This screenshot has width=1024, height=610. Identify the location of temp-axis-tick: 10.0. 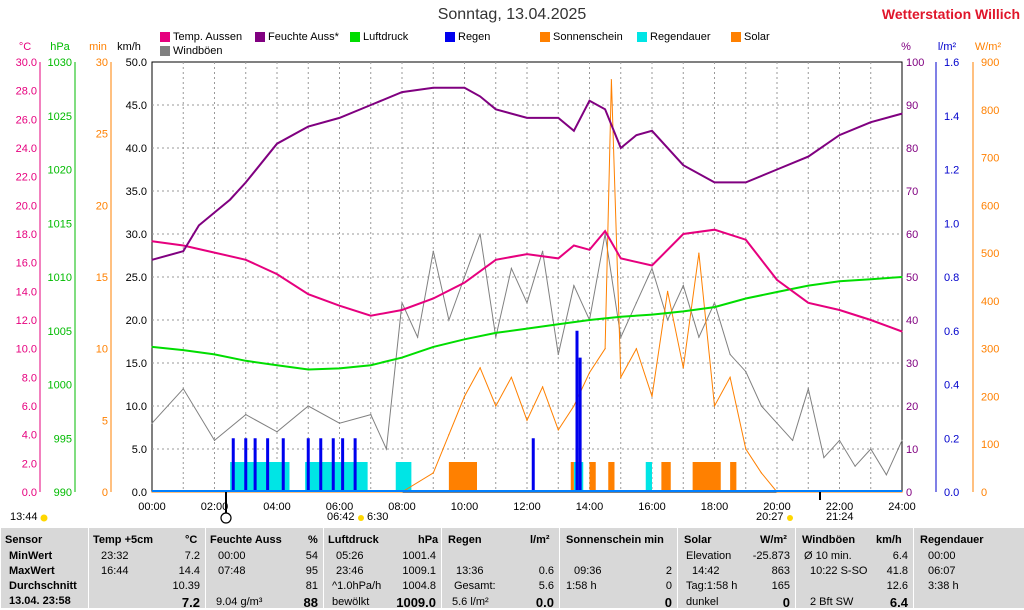
(26, 350).